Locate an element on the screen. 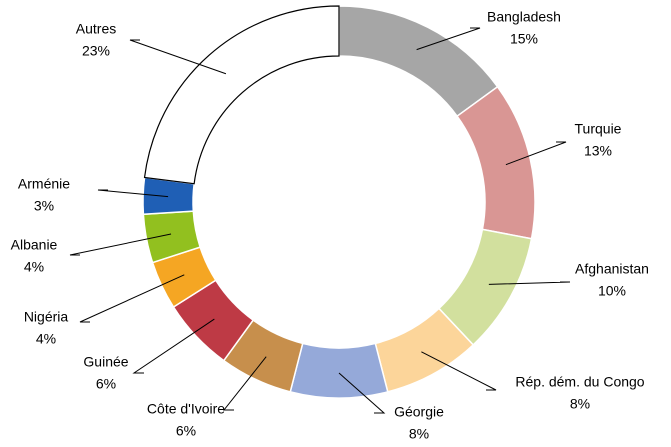 Image resolution: width=671 pixels, height=447 pixels. slice-label: Guinée is located at coordinates (105, 362).